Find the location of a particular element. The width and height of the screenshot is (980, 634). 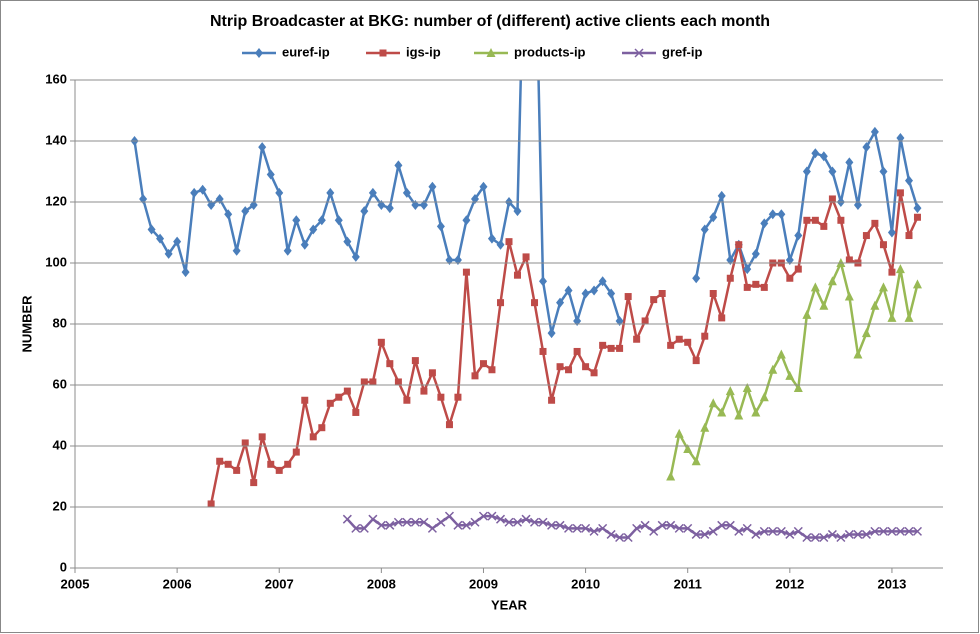

legend-label: euref-ip is located at coordinates (306, 51).